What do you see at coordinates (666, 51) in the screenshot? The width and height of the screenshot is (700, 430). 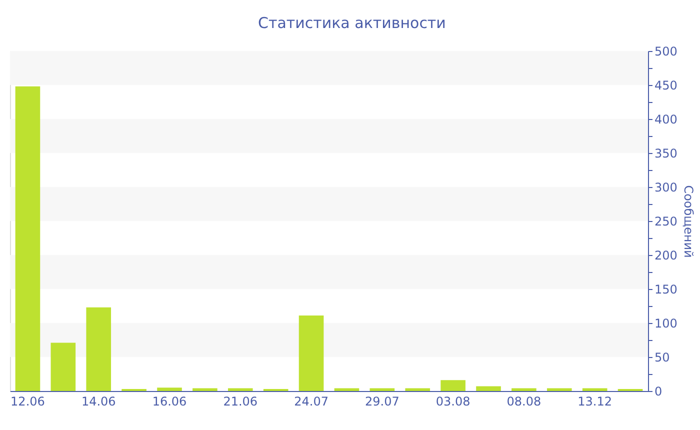 I see `y-tick-label: 500` at bounding box center [666, 51].